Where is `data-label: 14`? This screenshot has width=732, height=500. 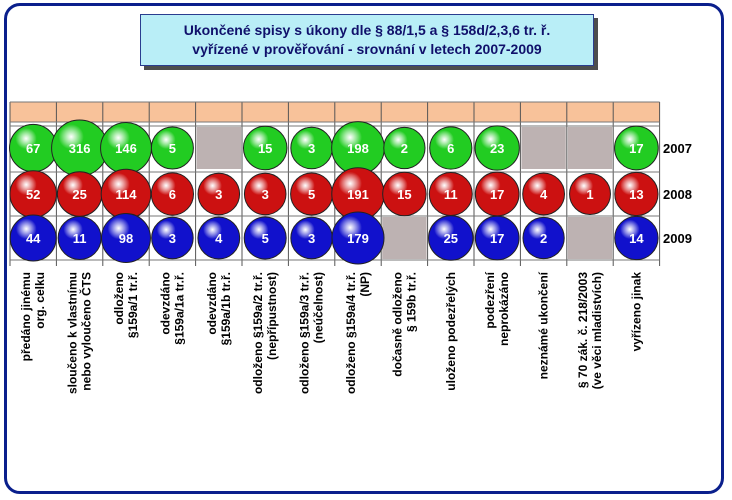 data-label: 14 is located at coordinates (636, 238).